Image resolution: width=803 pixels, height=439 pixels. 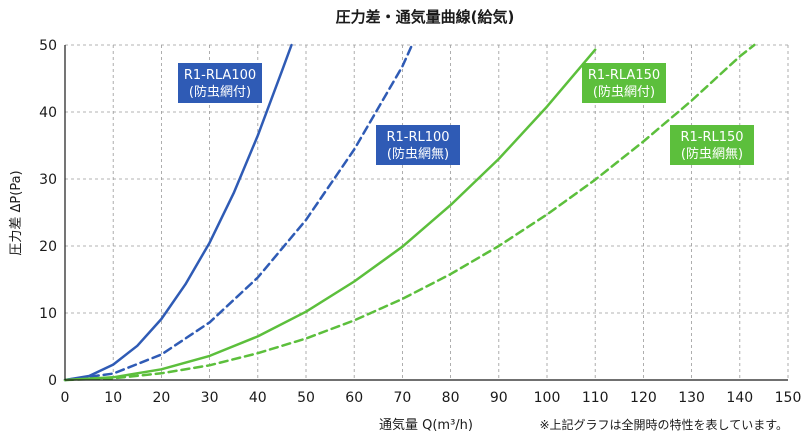 What do you see at coordinates (48, 113) in the screenshot?
I see `y-tick-label: 40` at bounding box center [48, 113].